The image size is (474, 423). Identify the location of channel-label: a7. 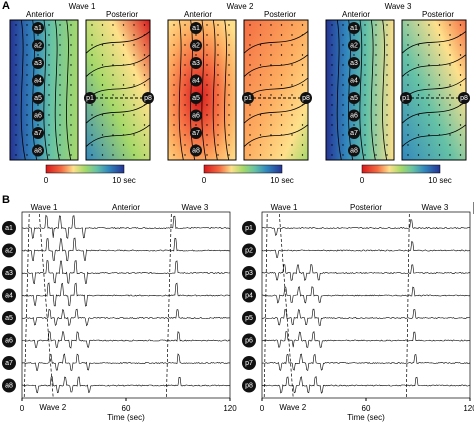
(9, 363).